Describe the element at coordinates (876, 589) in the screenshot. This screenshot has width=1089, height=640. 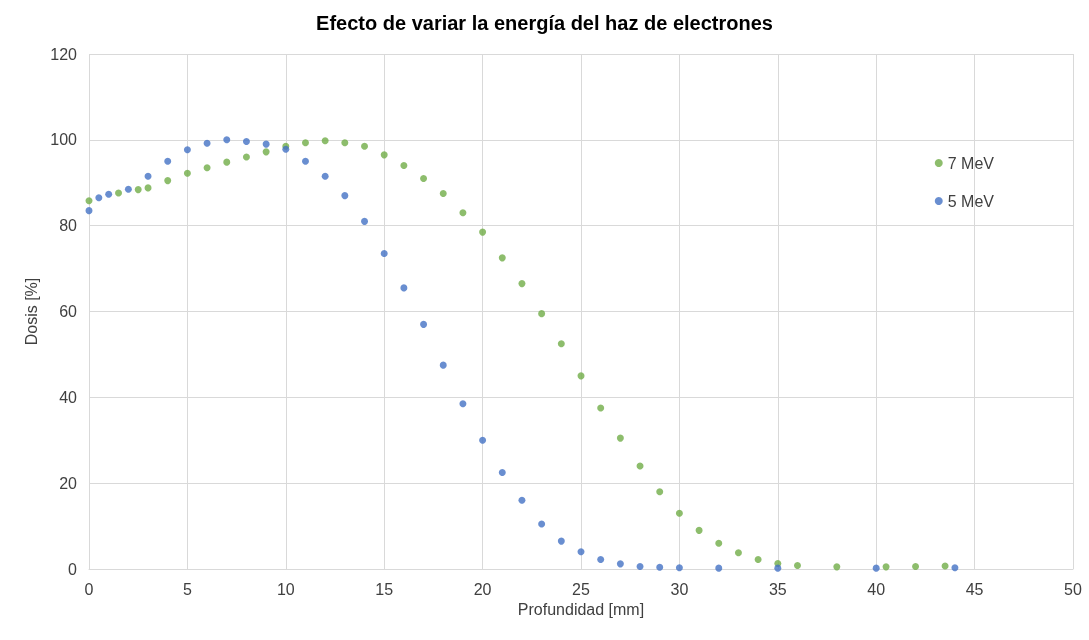
I see `x-tick-label: 40` at that location.